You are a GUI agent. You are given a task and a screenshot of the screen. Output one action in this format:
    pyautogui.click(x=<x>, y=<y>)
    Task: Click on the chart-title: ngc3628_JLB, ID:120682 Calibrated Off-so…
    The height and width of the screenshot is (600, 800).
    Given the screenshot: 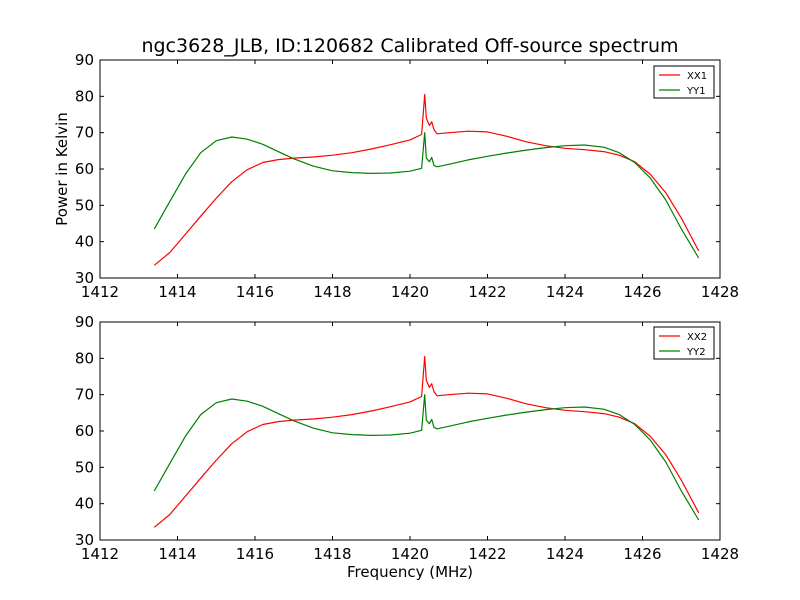 What is the action you would take?
    pyautogui.click(x=409, y=46)
    